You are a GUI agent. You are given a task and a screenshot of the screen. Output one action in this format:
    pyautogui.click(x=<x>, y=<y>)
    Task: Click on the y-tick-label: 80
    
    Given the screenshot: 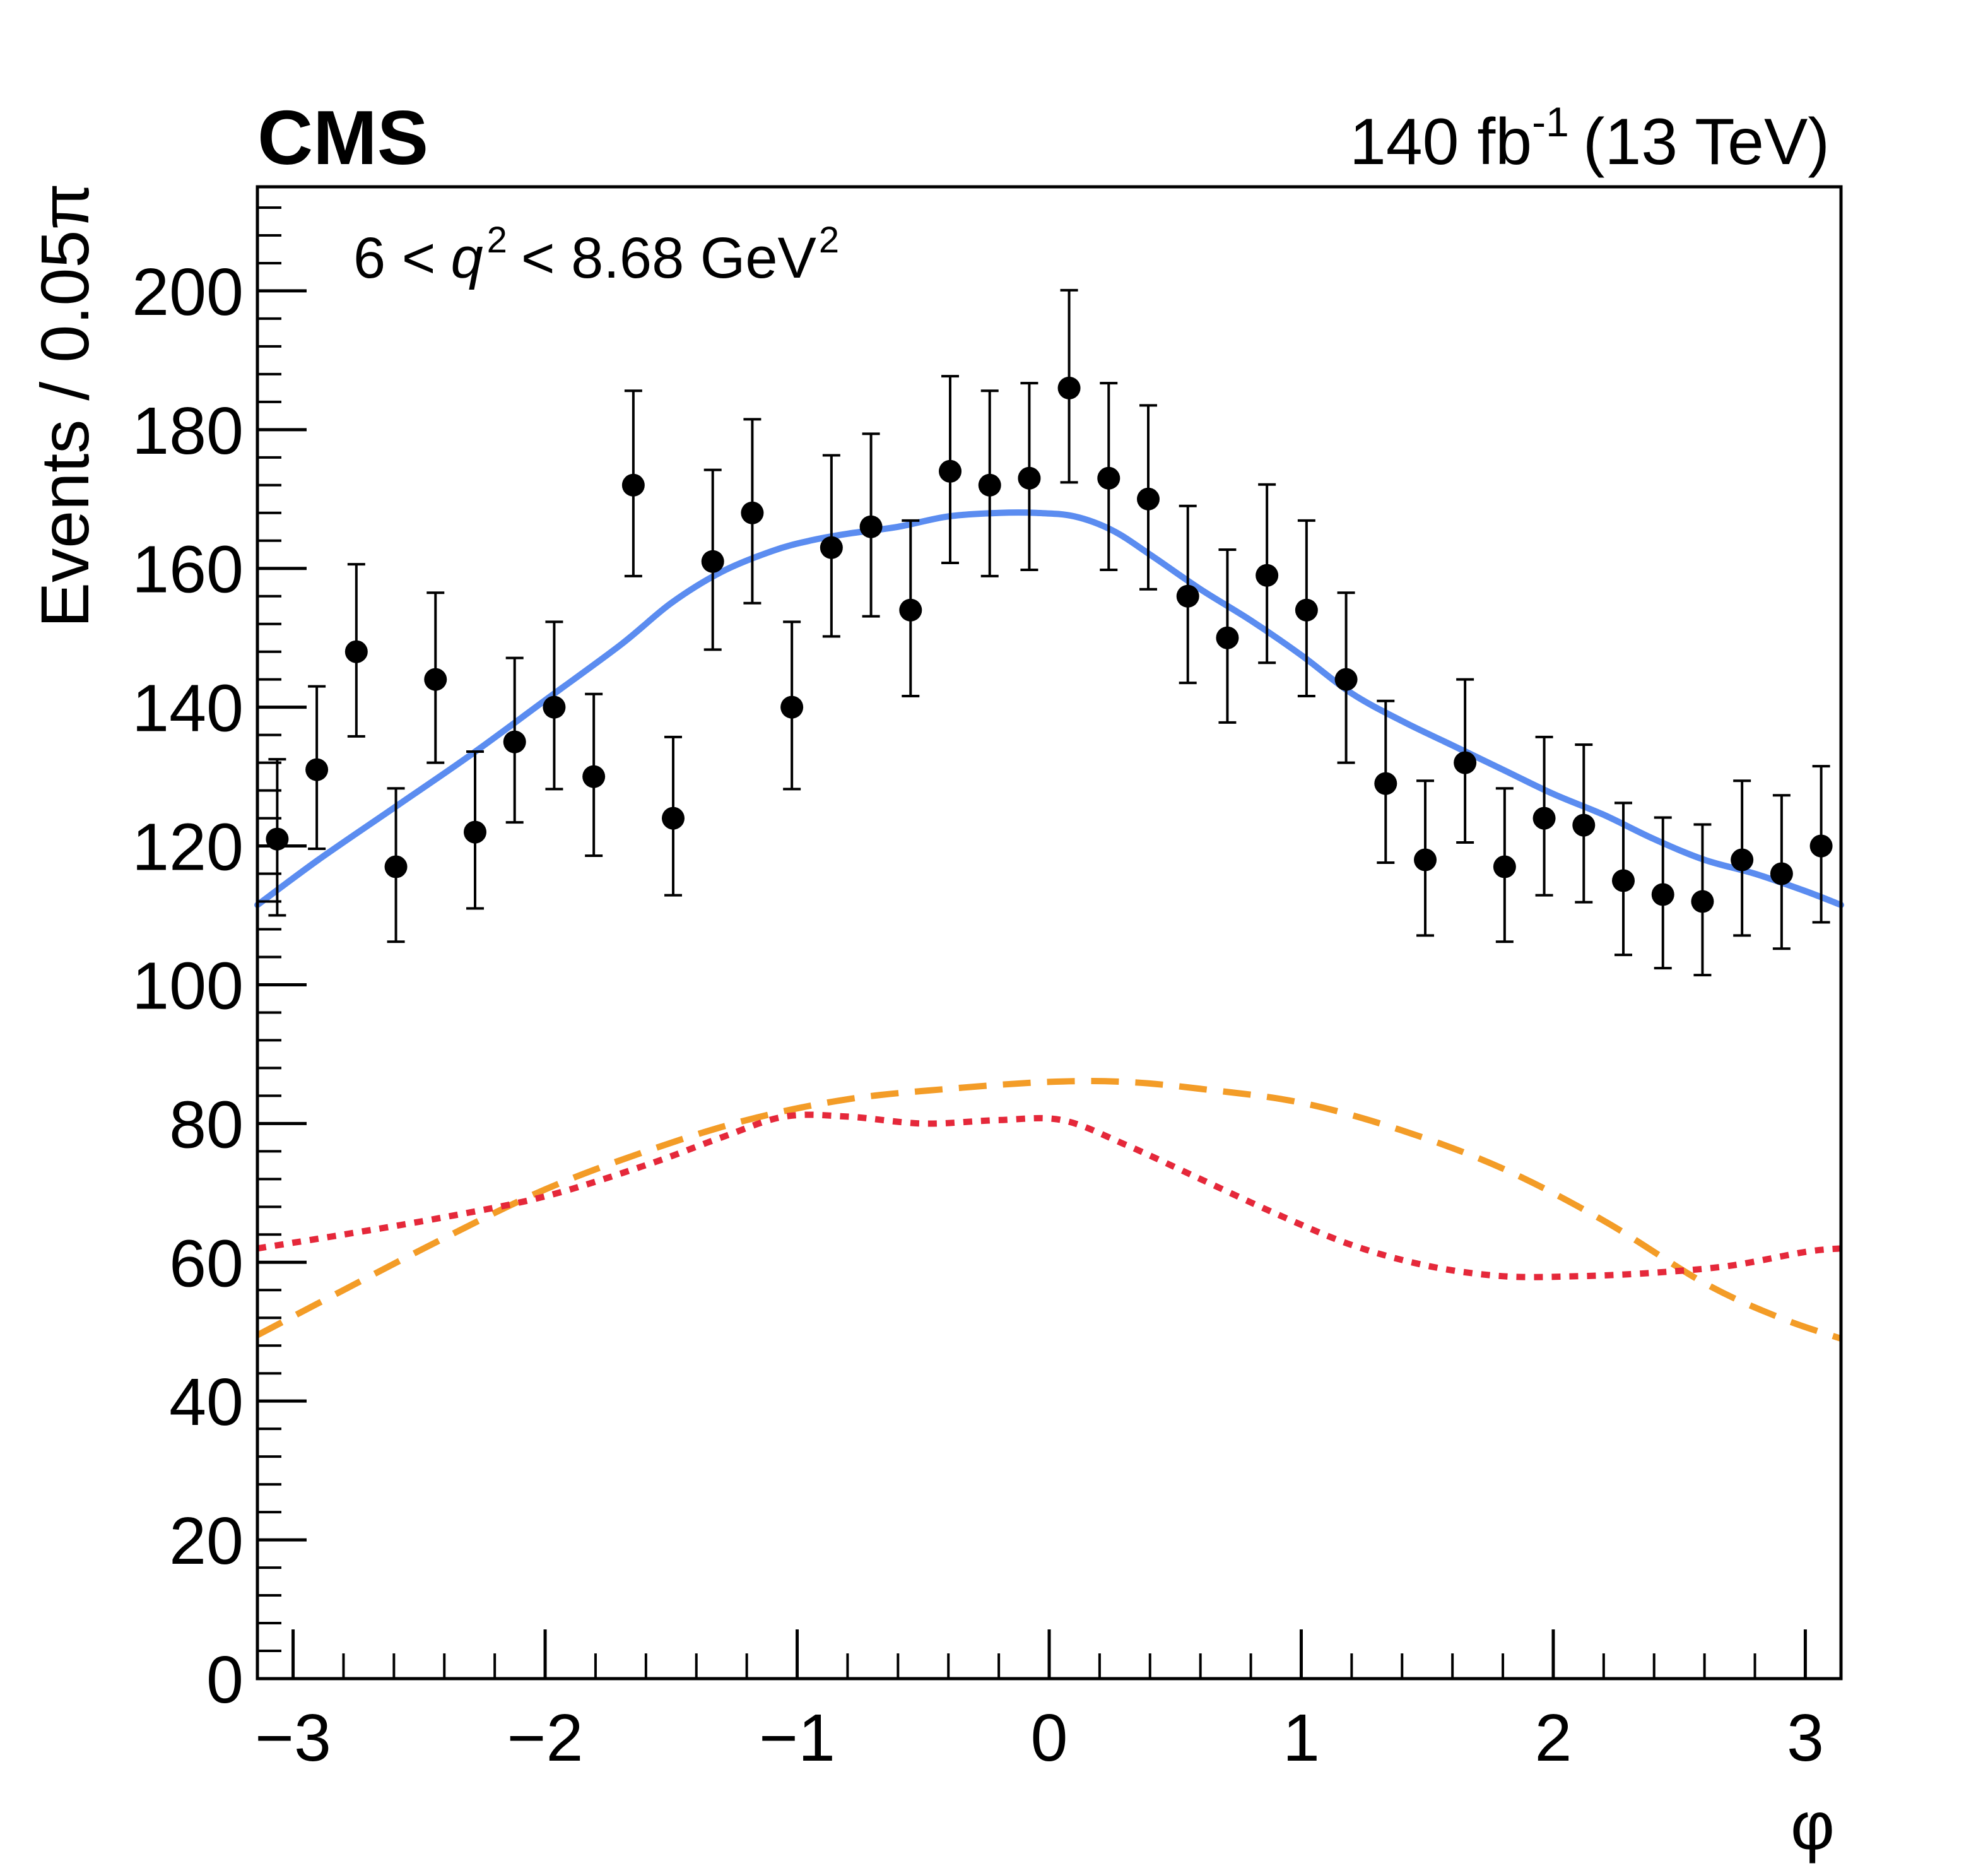 What is the action you would take?
    pyautogui.click(x=206, y=1124)
    